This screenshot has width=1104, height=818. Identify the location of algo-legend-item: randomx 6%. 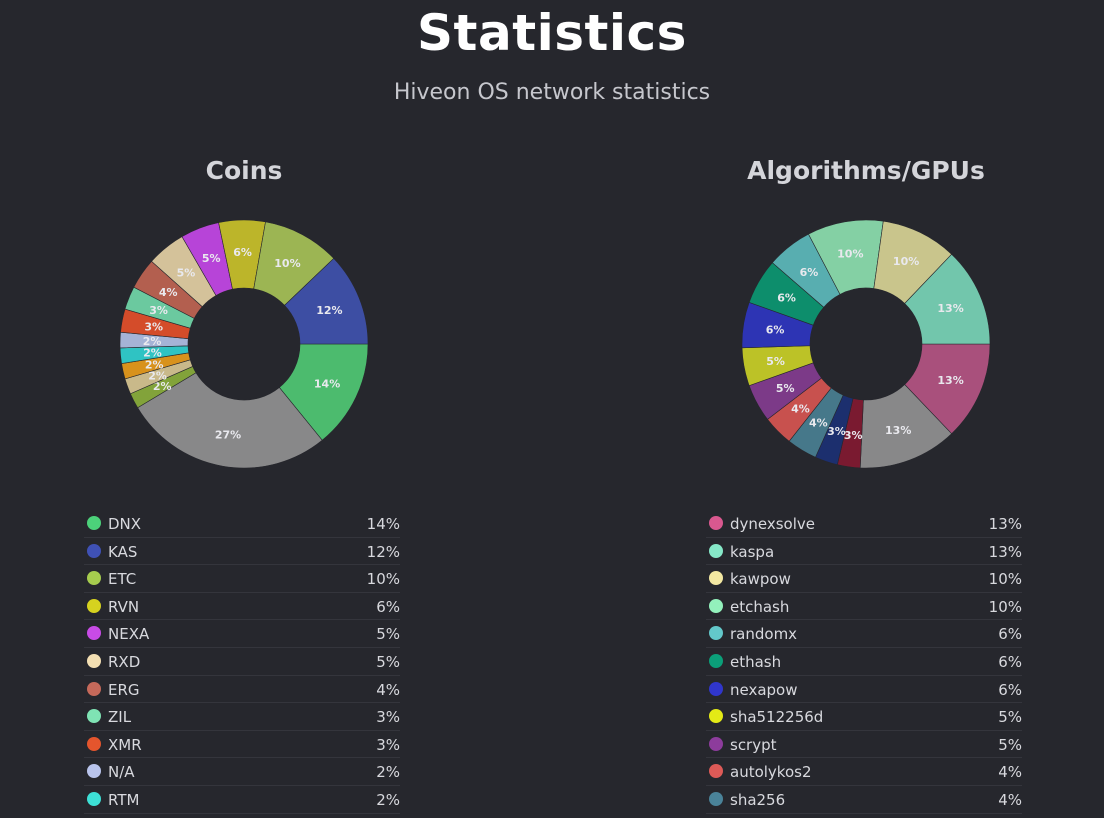
(864, 634).